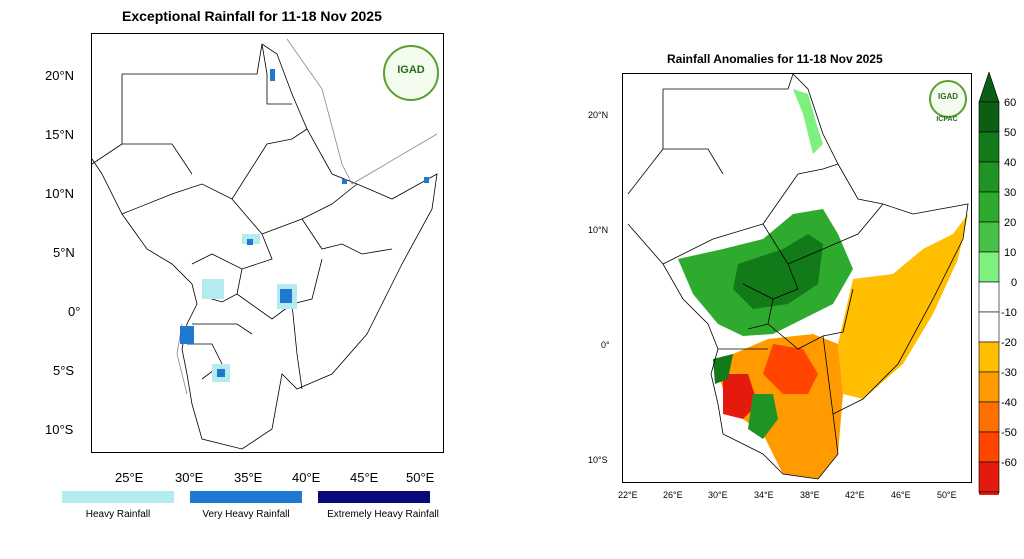 This screenshot has width=1024, height=559. Describe the element at coordinates (304, 225) in the screenshot. I see `rainfall-patches` at that location.